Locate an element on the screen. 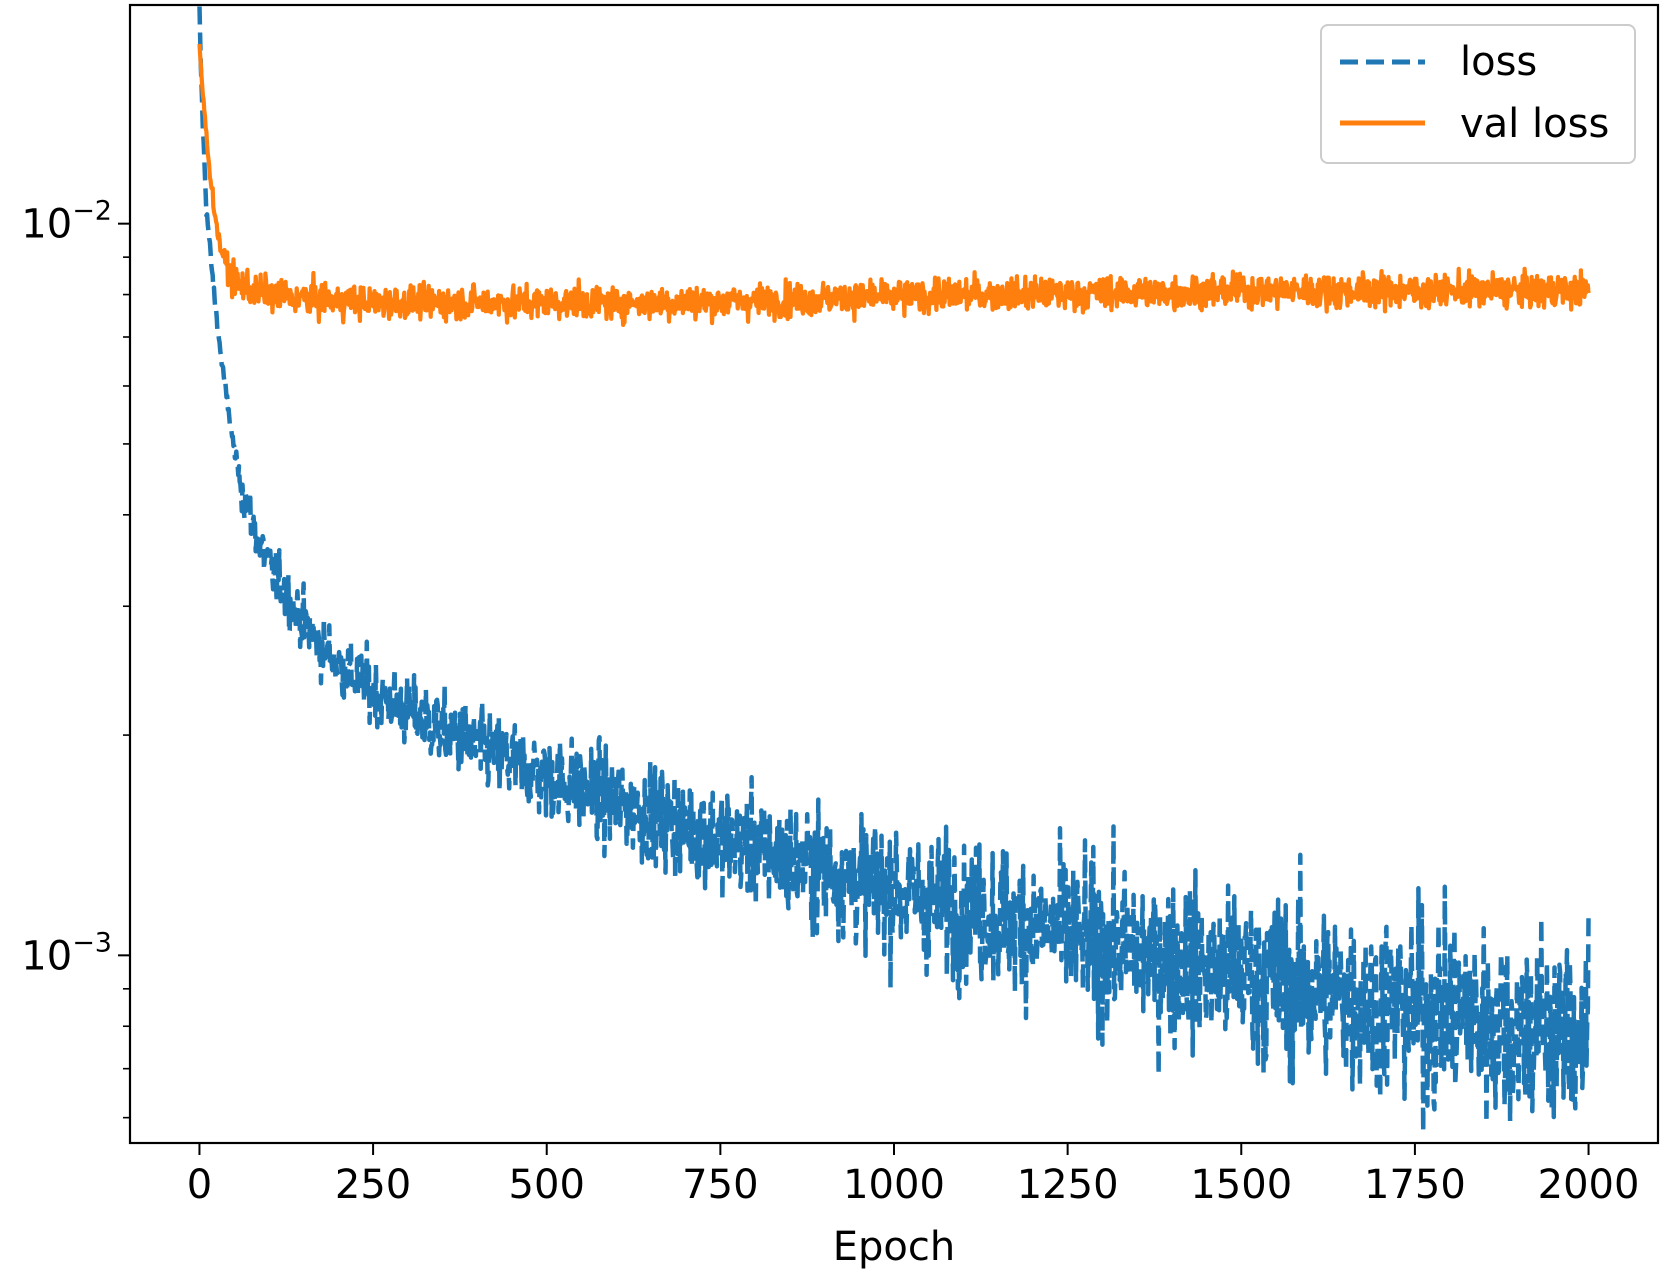  x-tick-label: 0 is located at coordinates (199, 1185).